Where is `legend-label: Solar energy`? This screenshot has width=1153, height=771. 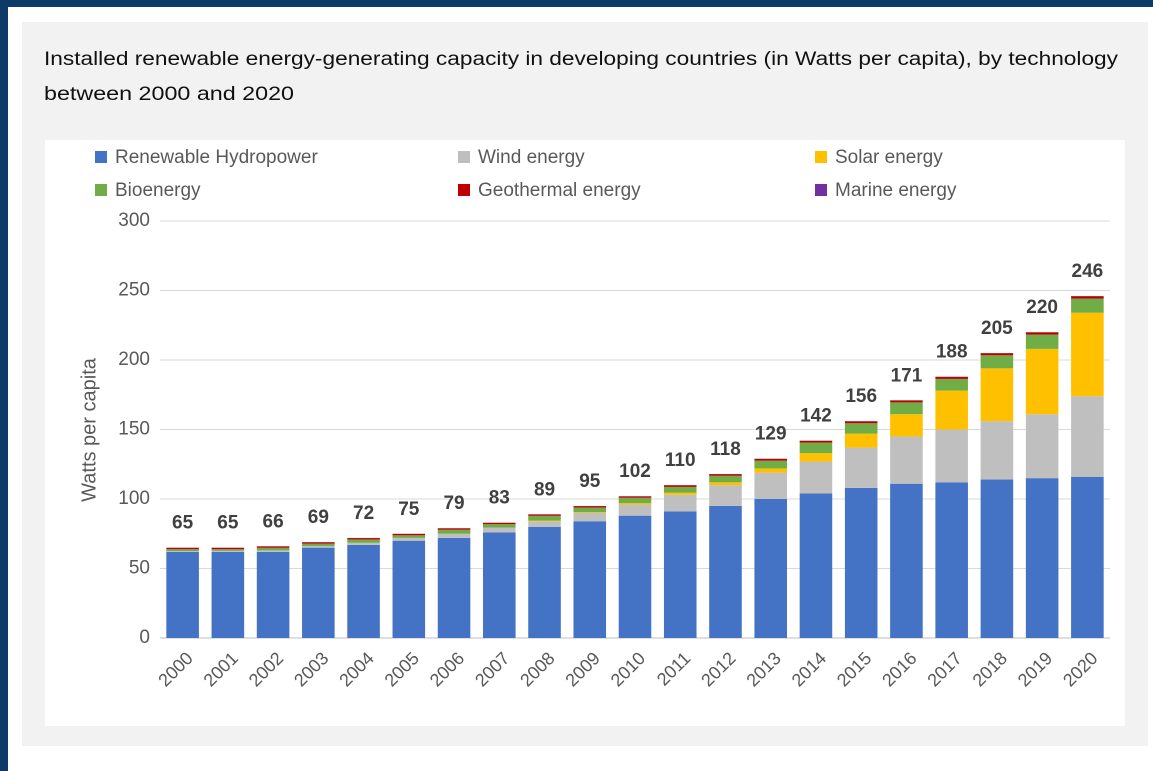
legend-label: Solar energy is located at coordinates (889, 157).